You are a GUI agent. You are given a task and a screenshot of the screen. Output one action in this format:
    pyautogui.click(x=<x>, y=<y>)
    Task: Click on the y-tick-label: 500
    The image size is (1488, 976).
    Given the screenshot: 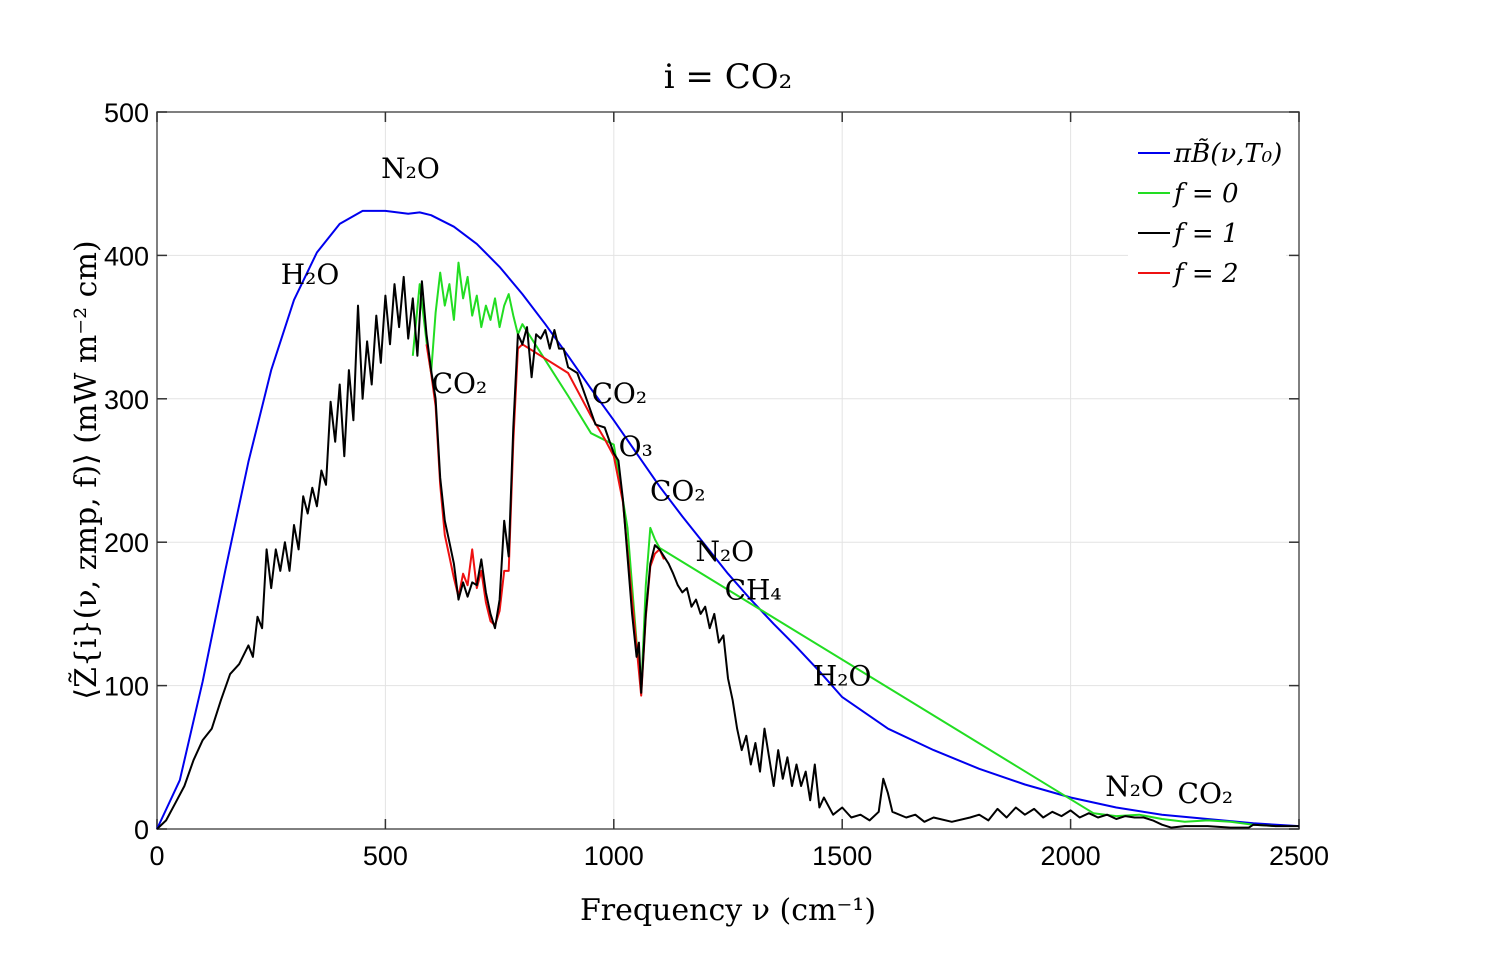 What is the action you would take?
    pyautogui.click(x=126, y=113)
    